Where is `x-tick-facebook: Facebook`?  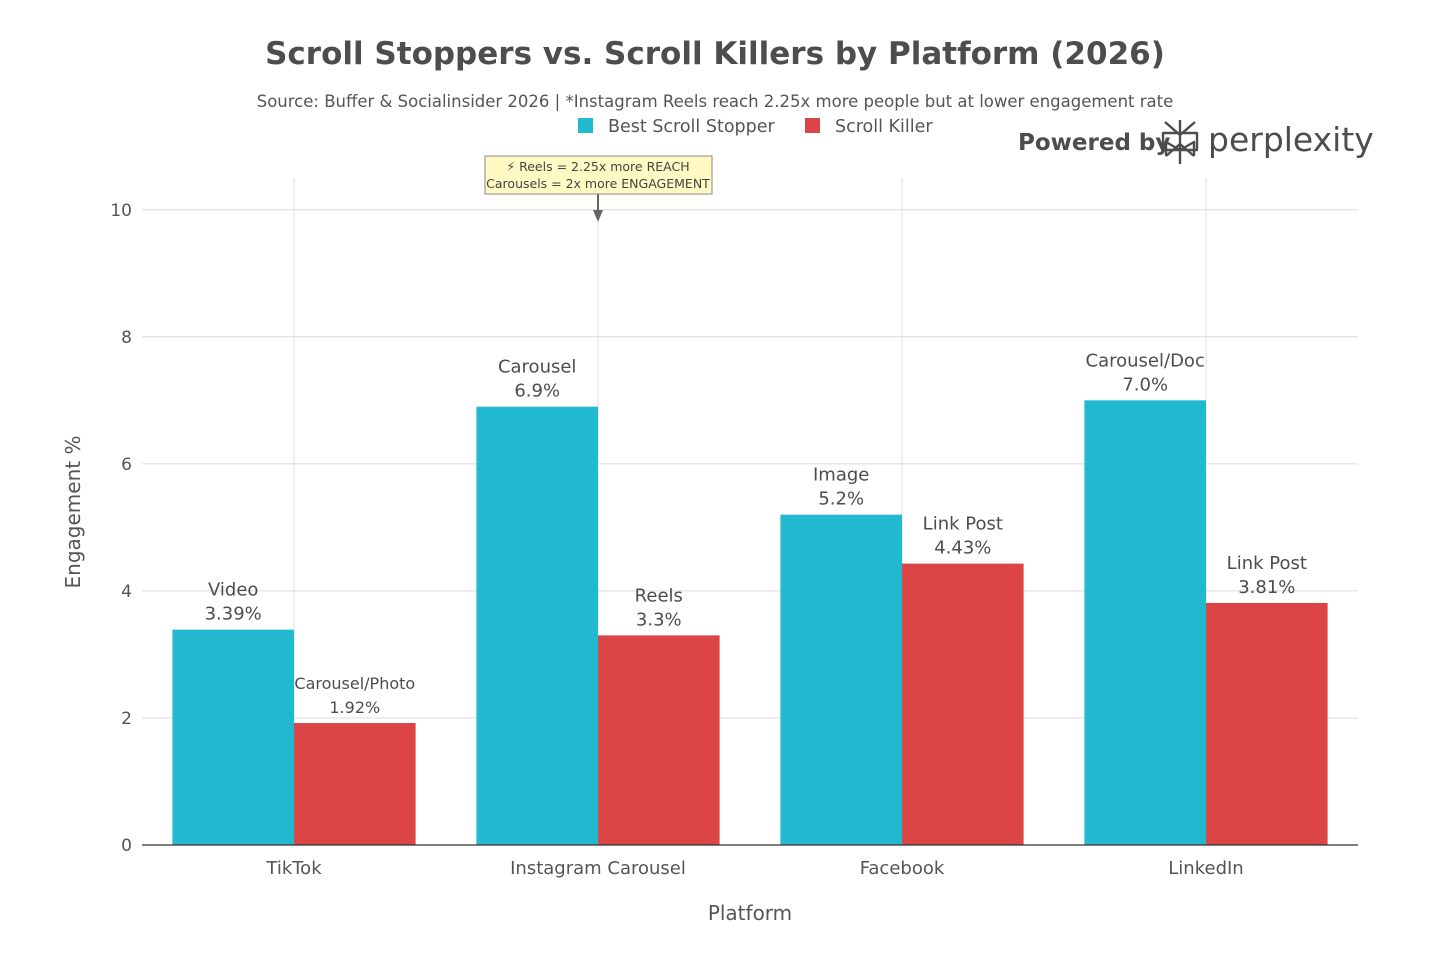
x-tick-facebook: Facebook is located at coordinates (902, 868).